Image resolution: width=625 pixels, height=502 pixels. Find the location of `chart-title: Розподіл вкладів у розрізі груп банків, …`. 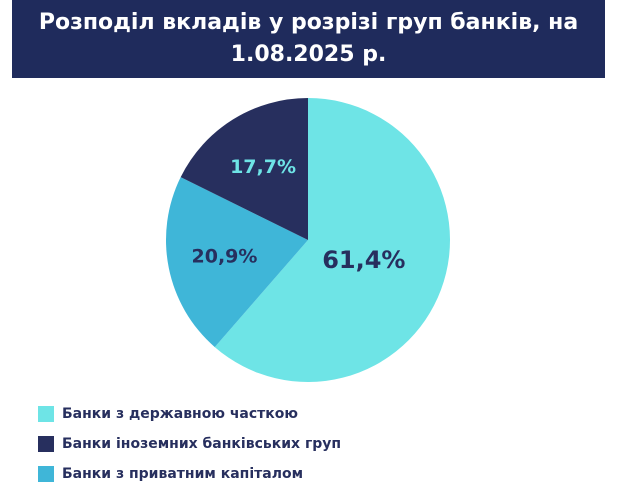

chart-title: Розподіл вкладів у розрізі груп банків, … is located at coordinates (308, 38).